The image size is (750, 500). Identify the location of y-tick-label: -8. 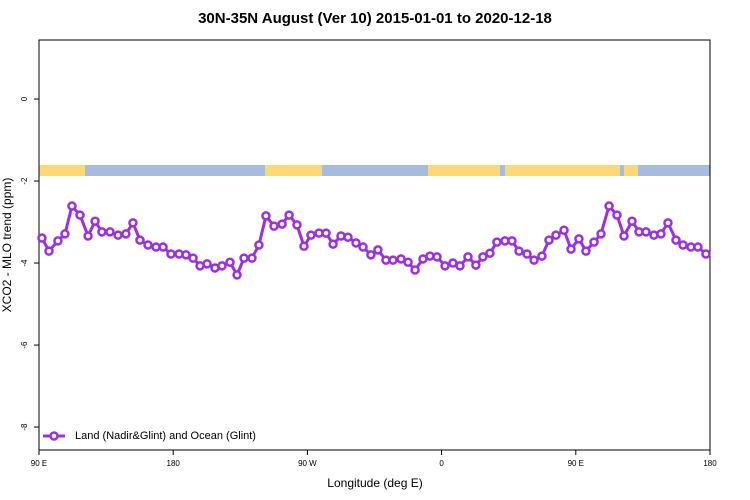
(24, 427).